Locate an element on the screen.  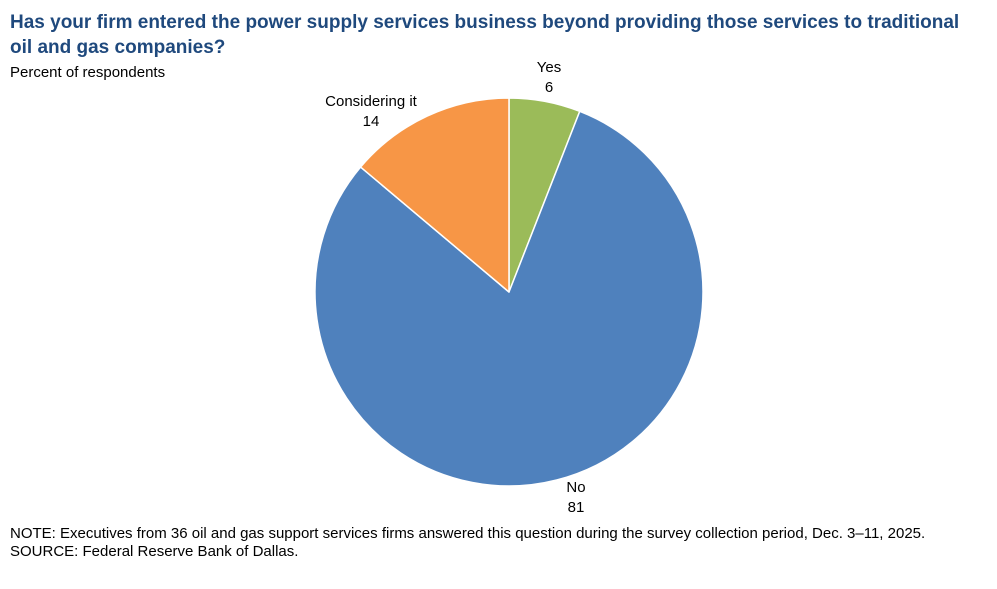
slice-label-no: No is located at coordinates (575, 487).